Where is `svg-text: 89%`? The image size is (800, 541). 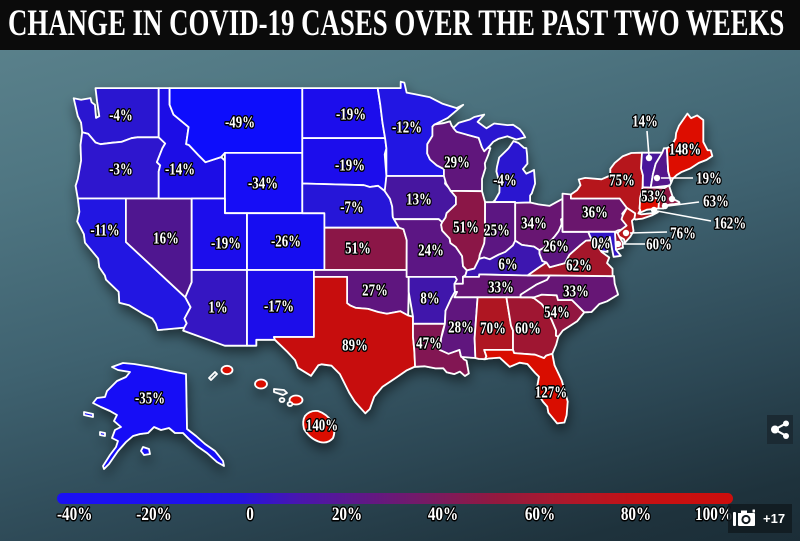 svg-text: 89% is located at coordinates (355, 346).